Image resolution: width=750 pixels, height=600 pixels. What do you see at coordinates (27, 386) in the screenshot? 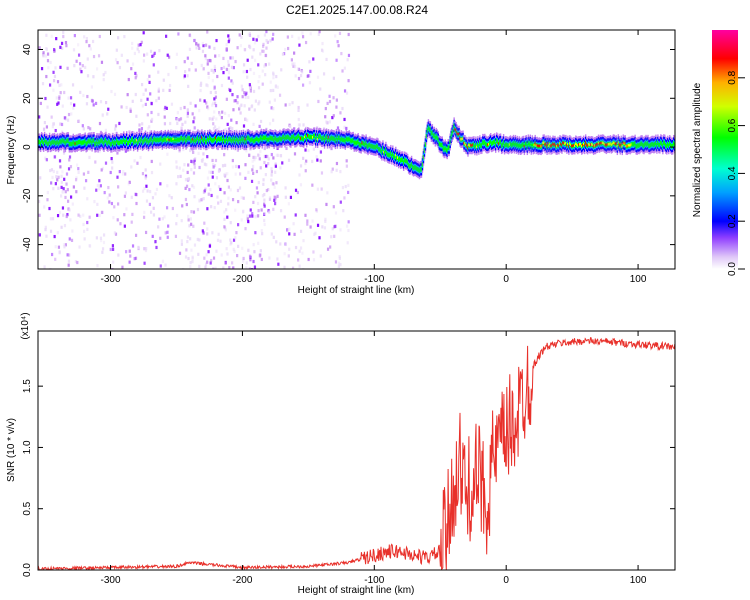
I see `y-tick-label: 1.5` at bounding box center [27, 386].